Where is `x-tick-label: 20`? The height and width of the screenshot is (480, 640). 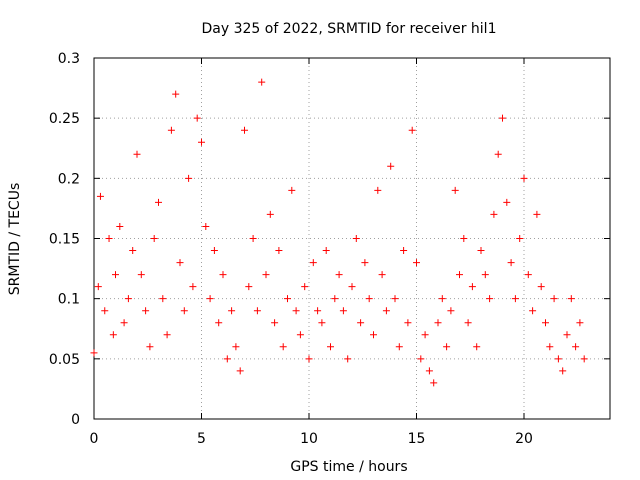 x-tick-label: 20 is located at coordinates (524, 439).